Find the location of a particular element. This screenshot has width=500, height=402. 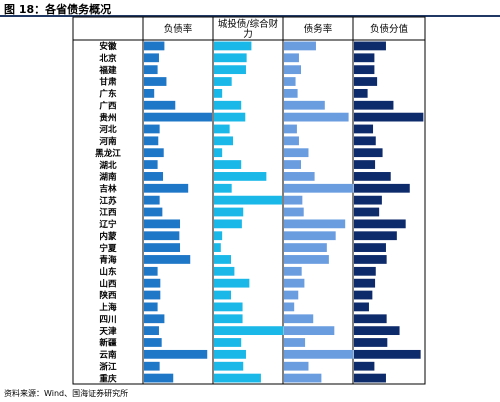

category-label: 内蒙 is located at coordinates (108, 236).